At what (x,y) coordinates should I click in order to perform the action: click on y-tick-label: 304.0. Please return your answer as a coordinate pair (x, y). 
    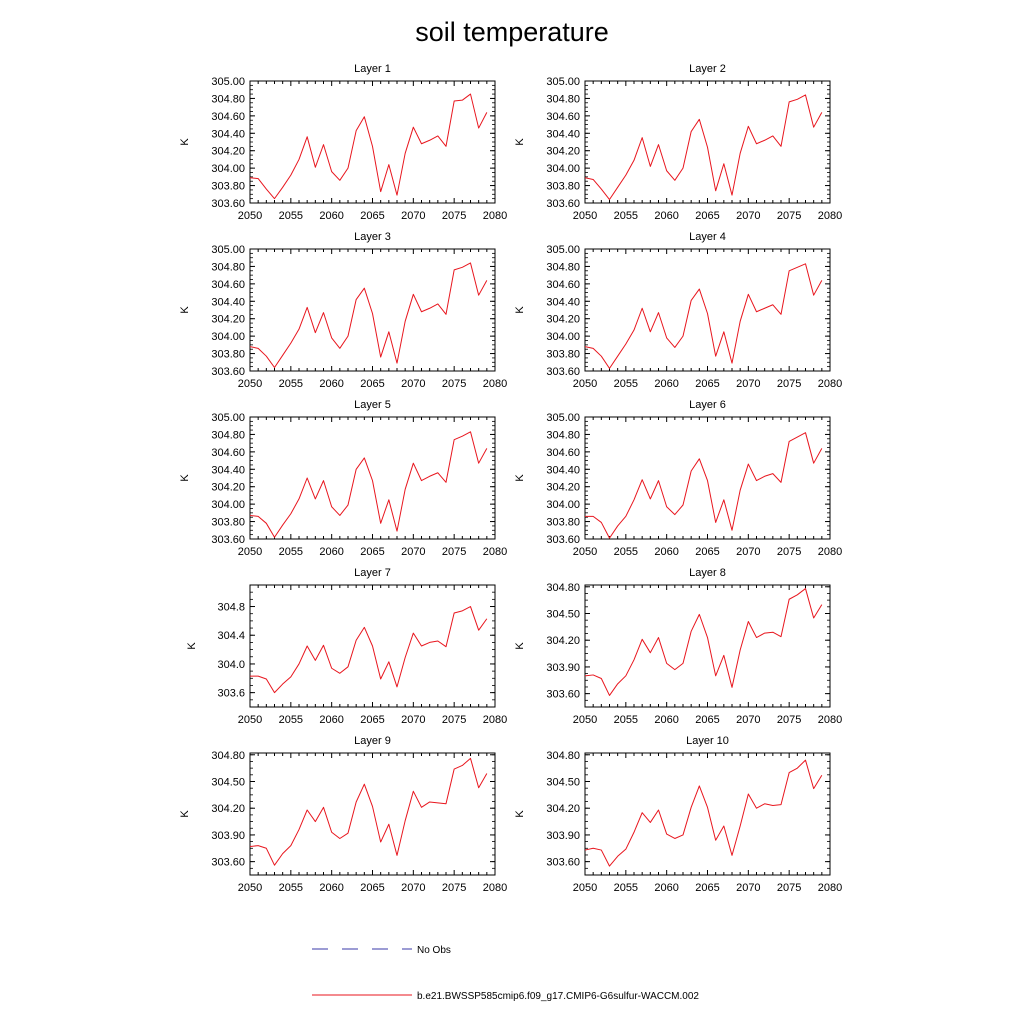
    Looking at the image, I should click on (231, 665).